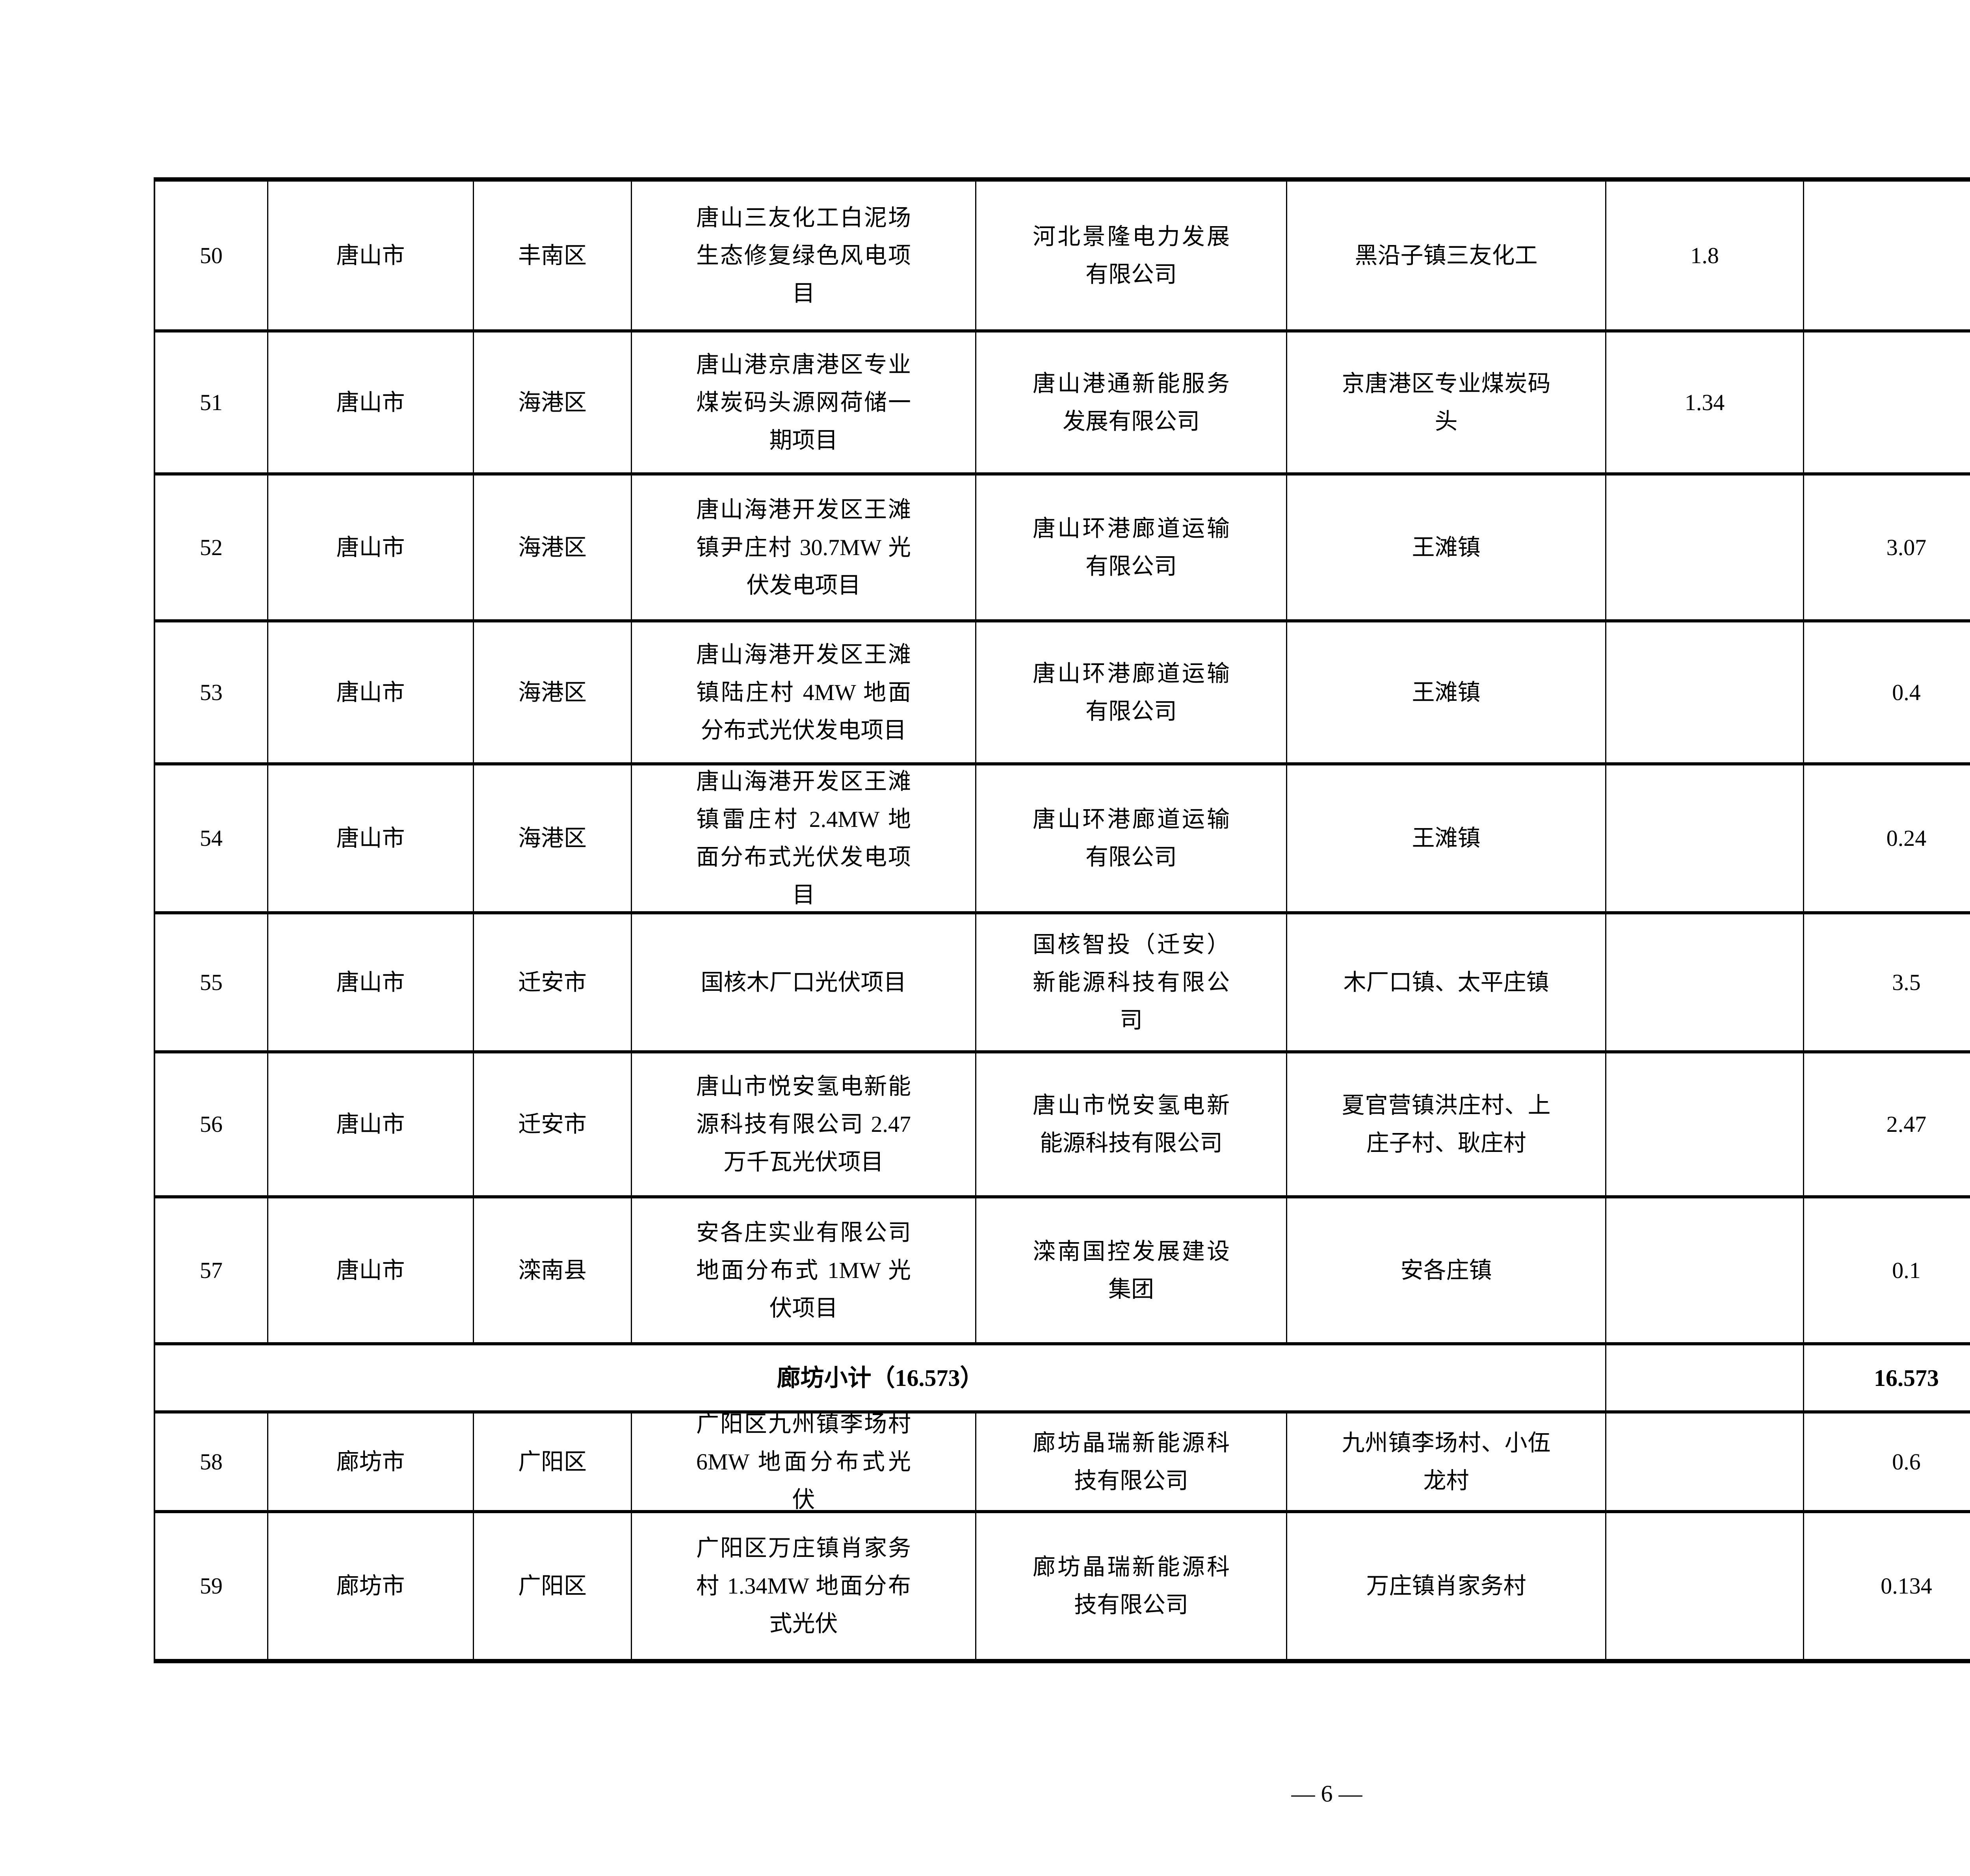 The height and width of the screenshot is (1876, 1970). Describe the element at coordinates (1705, 402) in the screenshot. I see `cell-capacity-1: 1.34` at that location.